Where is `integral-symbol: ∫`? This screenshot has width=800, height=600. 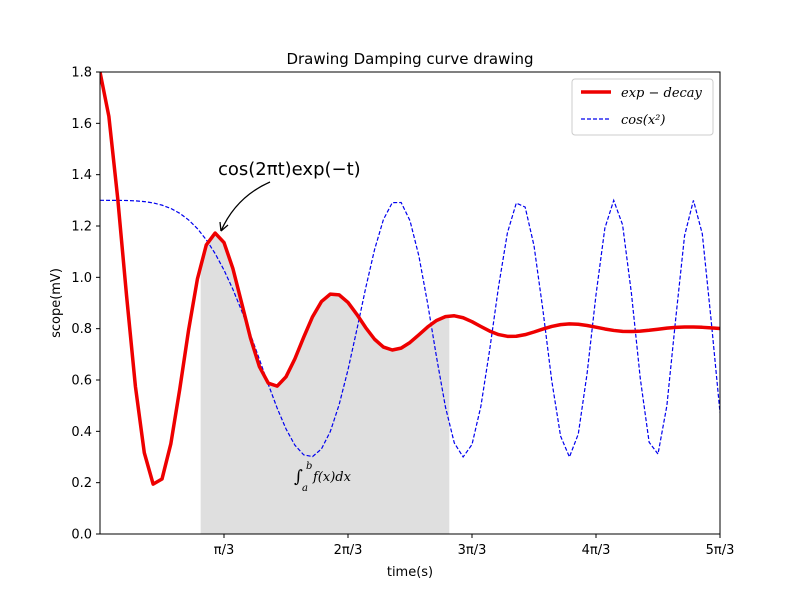
integral-symbol: ∫ is located at coordinates (298, 477).